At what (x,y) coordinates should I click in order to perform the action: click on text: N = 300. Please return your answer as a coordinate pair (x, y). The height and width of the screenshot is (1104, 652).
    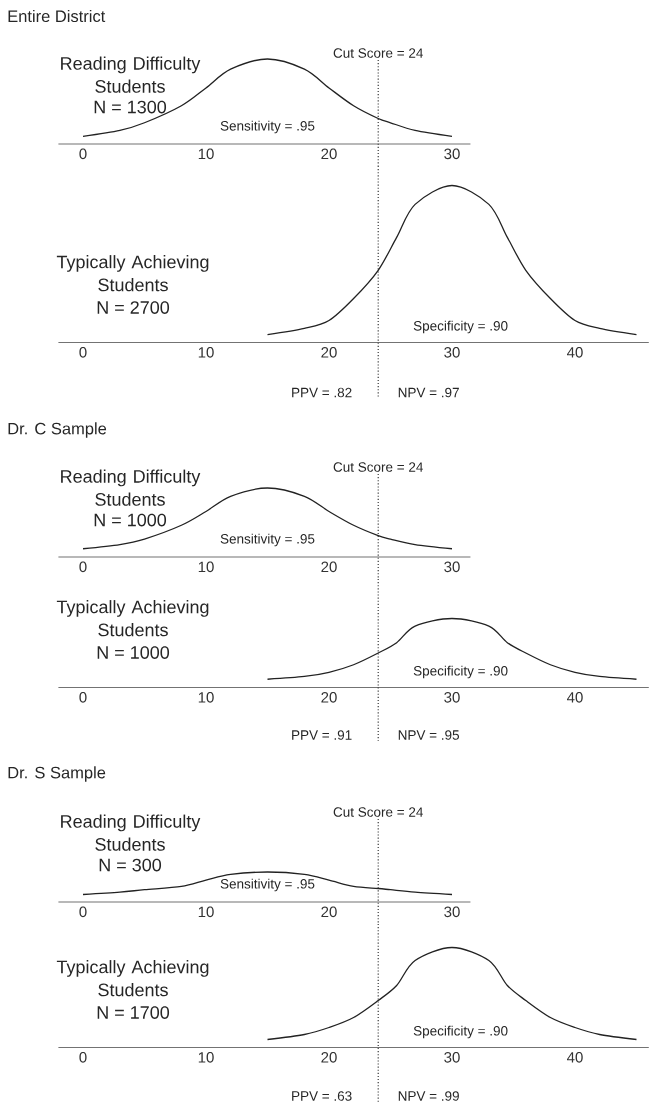
    Looking at the image, I should click on (130, 865).